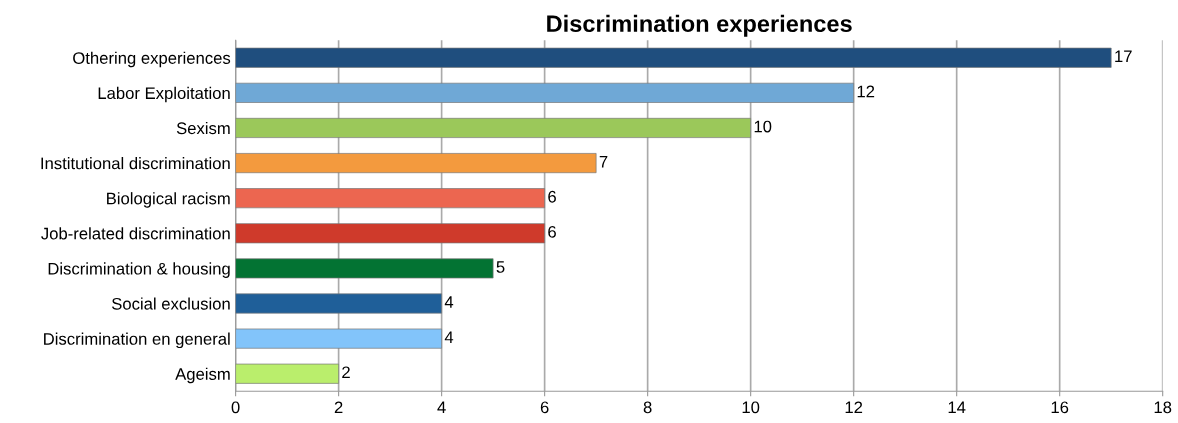 Image resolution: width=1178 pixels, height=423 pixels. What do you see at coordinates (603, 161) in the screenshot?
I see `data-label: 7` at bounding box center [603, 161].